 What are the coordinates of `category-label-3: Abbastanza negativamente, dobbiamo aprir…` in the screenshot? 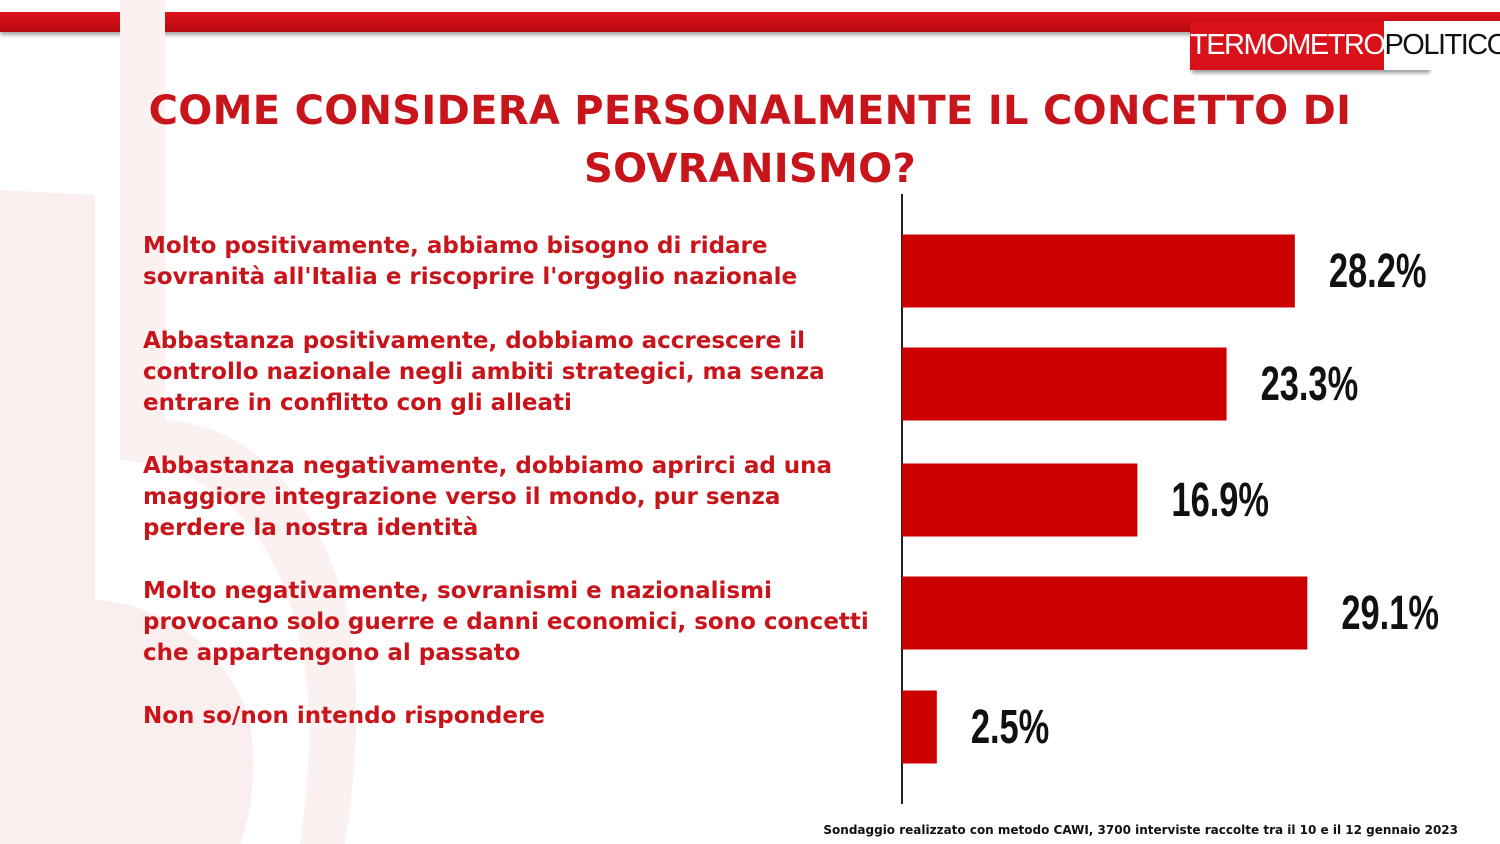 It's located at (488, 497).